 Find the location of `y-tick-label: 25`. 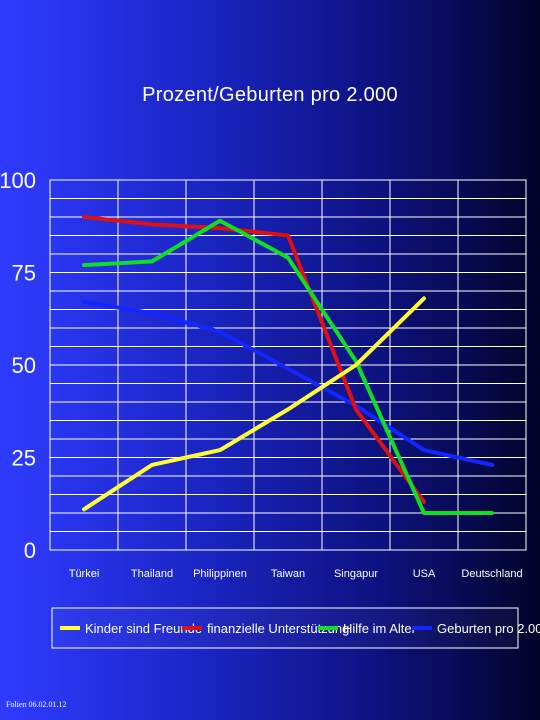

y-tick-label: 25 is located at coordinates (24, 458).